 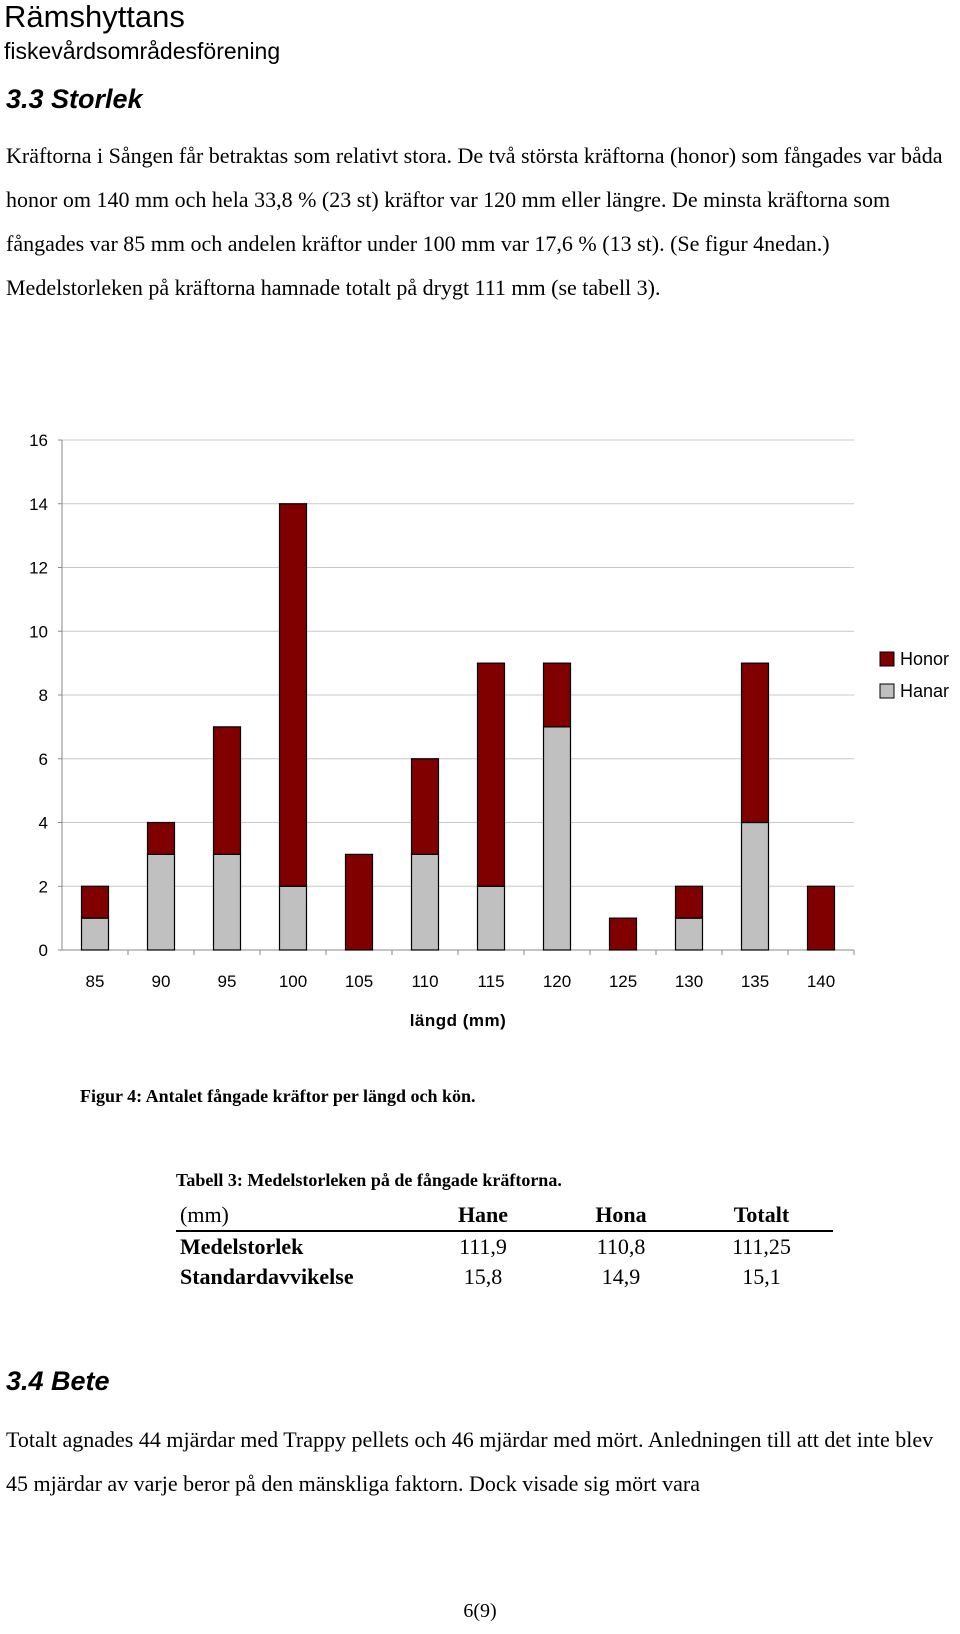 What do you see at coordinates (58, 1381) in the screenshot?
I see `section-heading-bete: 3.4 Bete` at bounding box center [58, 1381].